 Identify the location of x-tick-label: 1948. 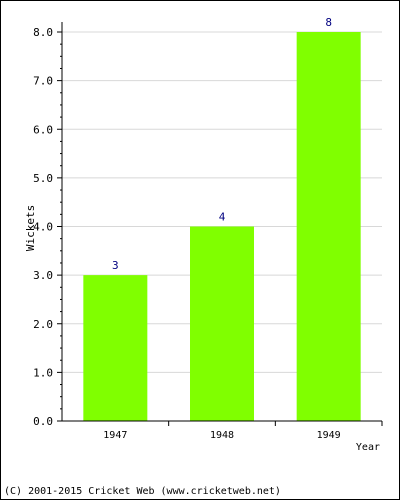
(222, 435).